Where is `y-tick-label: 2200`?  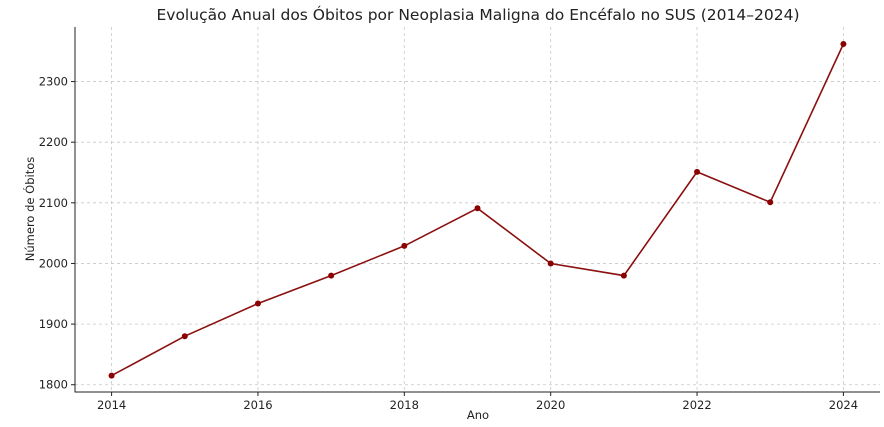 y-tick-label: 2200 is located at coordinates (53, 142).